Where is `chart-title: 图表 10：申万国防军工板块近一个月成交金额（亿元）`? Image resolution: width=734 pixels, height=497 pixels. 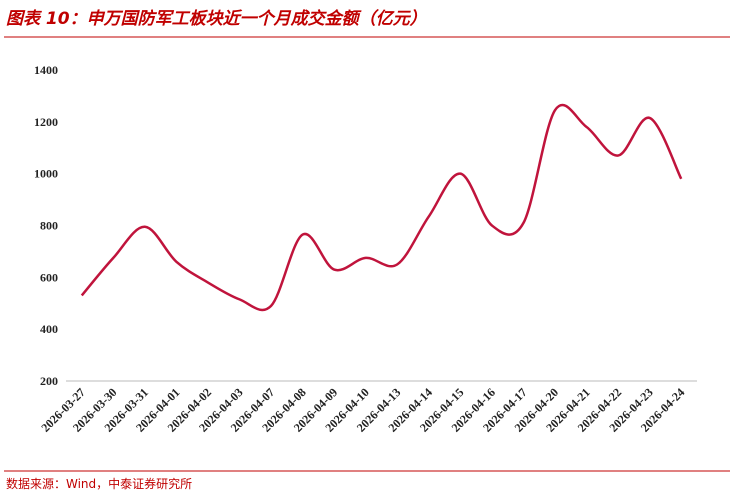 chart-title: 图表 10：申万国防军工板块近一个月成交金额（亿元） is located at coordinates (216, 19).